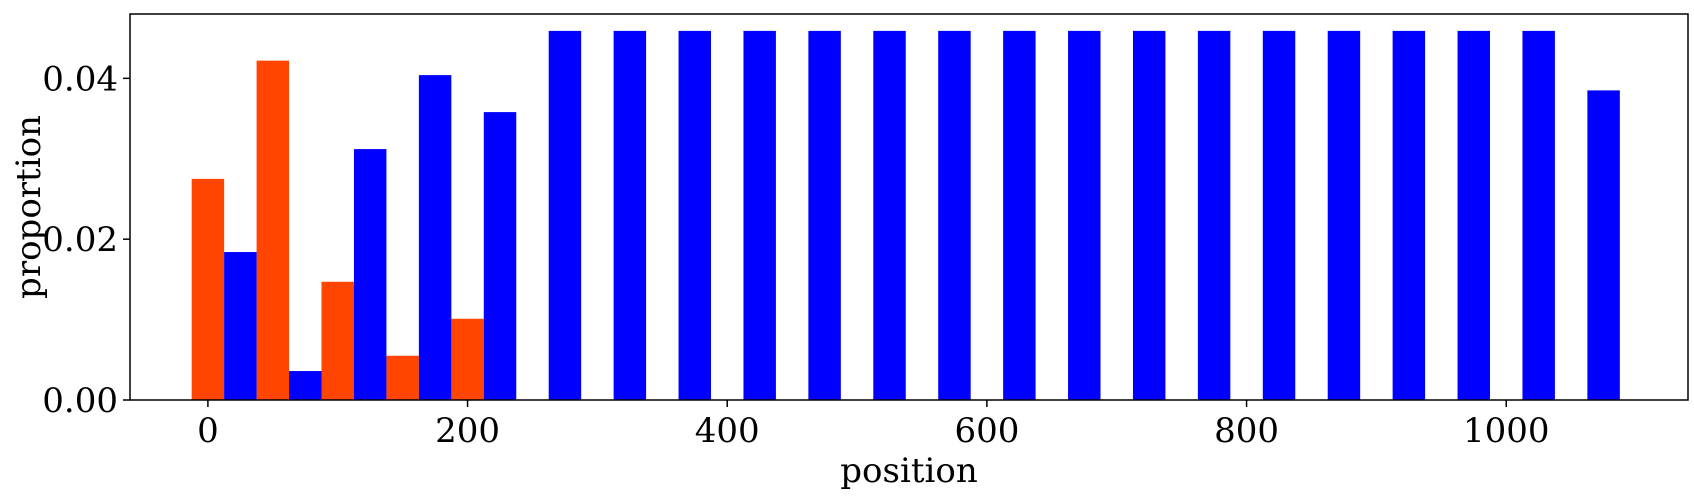  Describe the element at coordinates (208, 431) in the screenshot. I see `x-tick-label: 0` at that location.